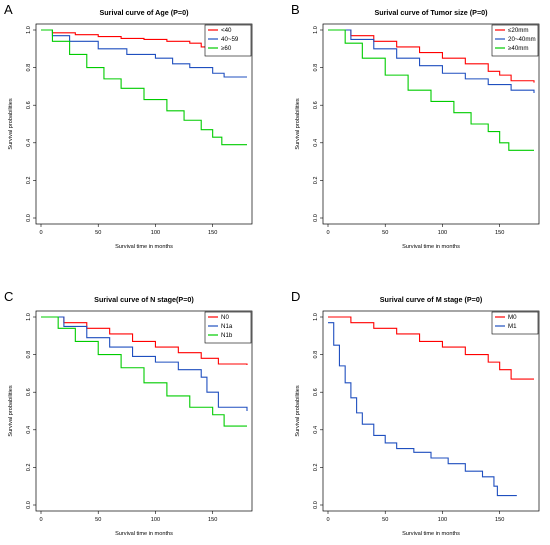  I want to click on panel-letter: A, so click(8, 9).